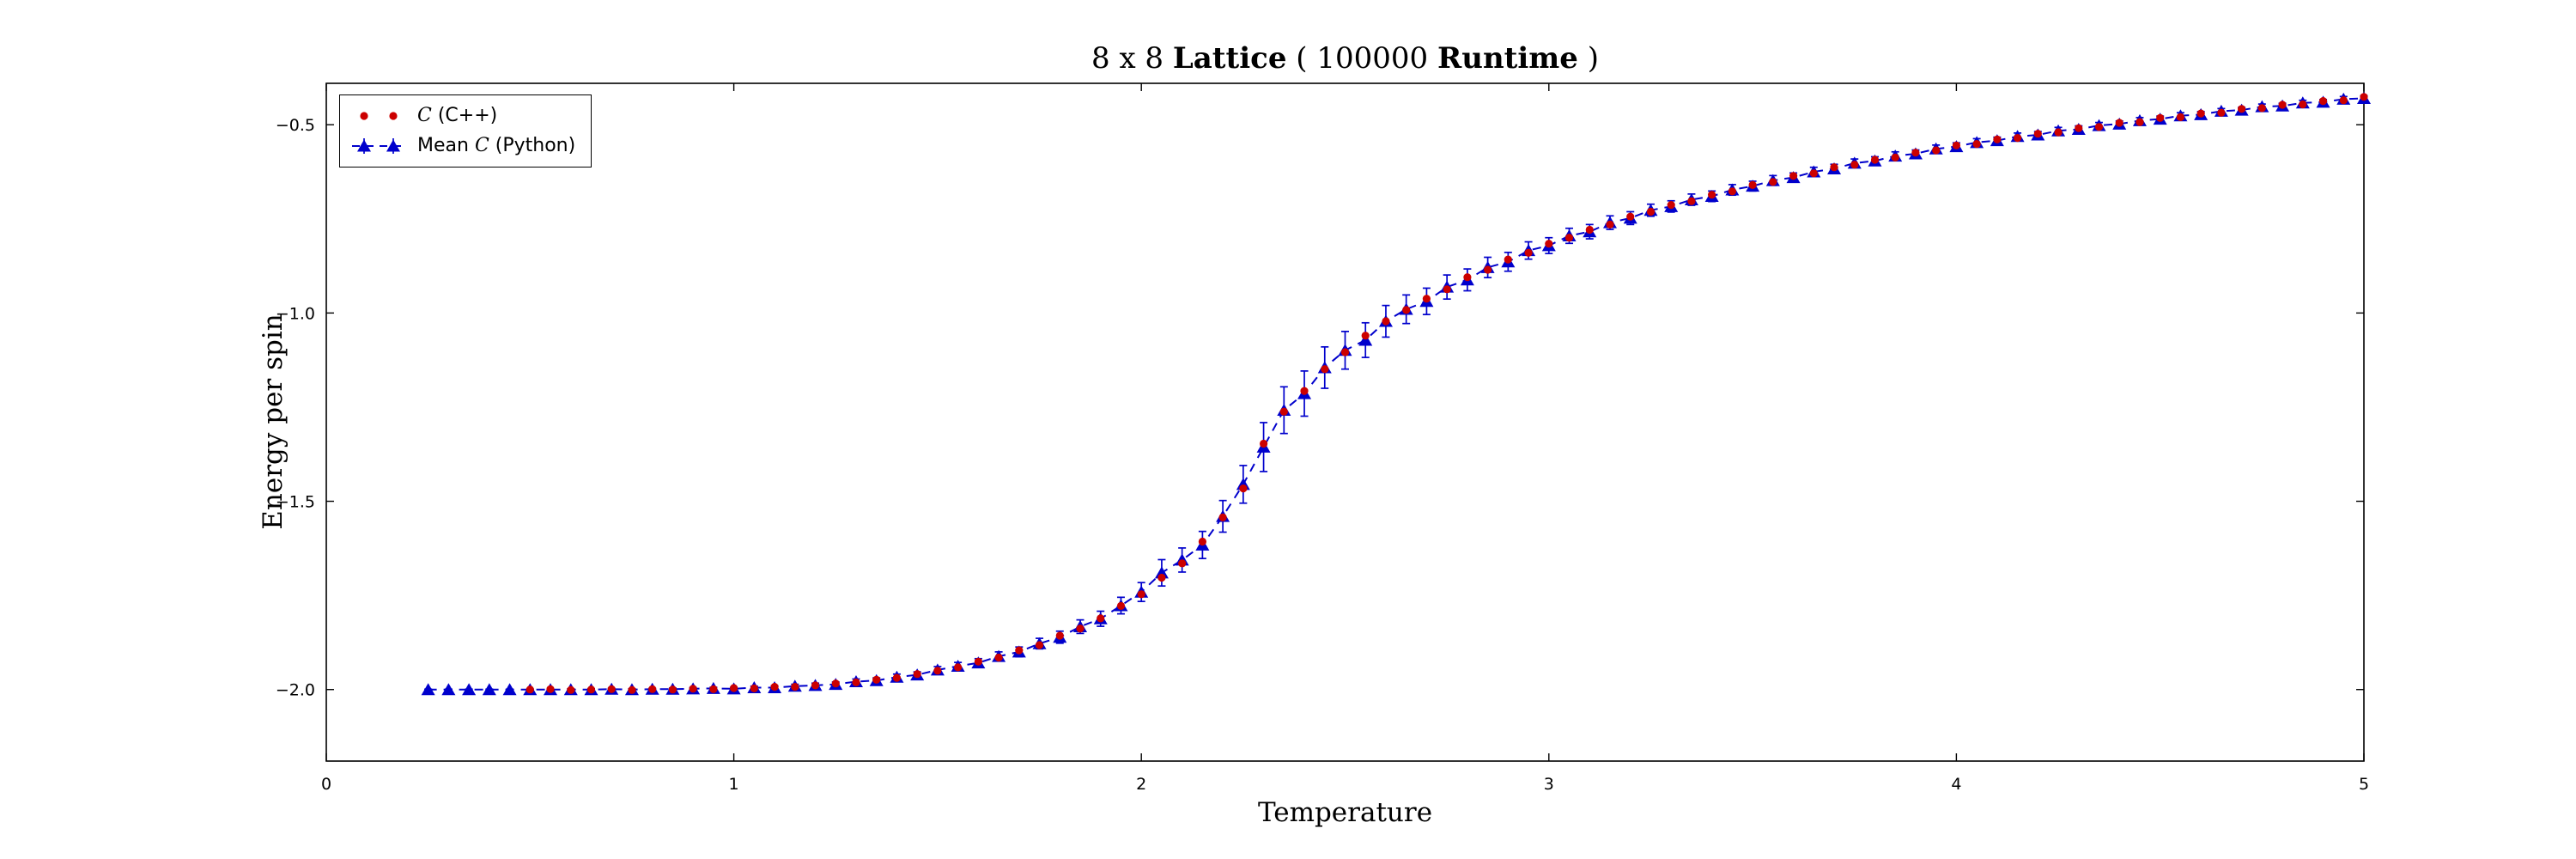 The width and height of the screenshot is (2576, 859). Describe the element at coordinates (446, 146) in the screenshot. I see `legend-label-text: Mean` at that location.